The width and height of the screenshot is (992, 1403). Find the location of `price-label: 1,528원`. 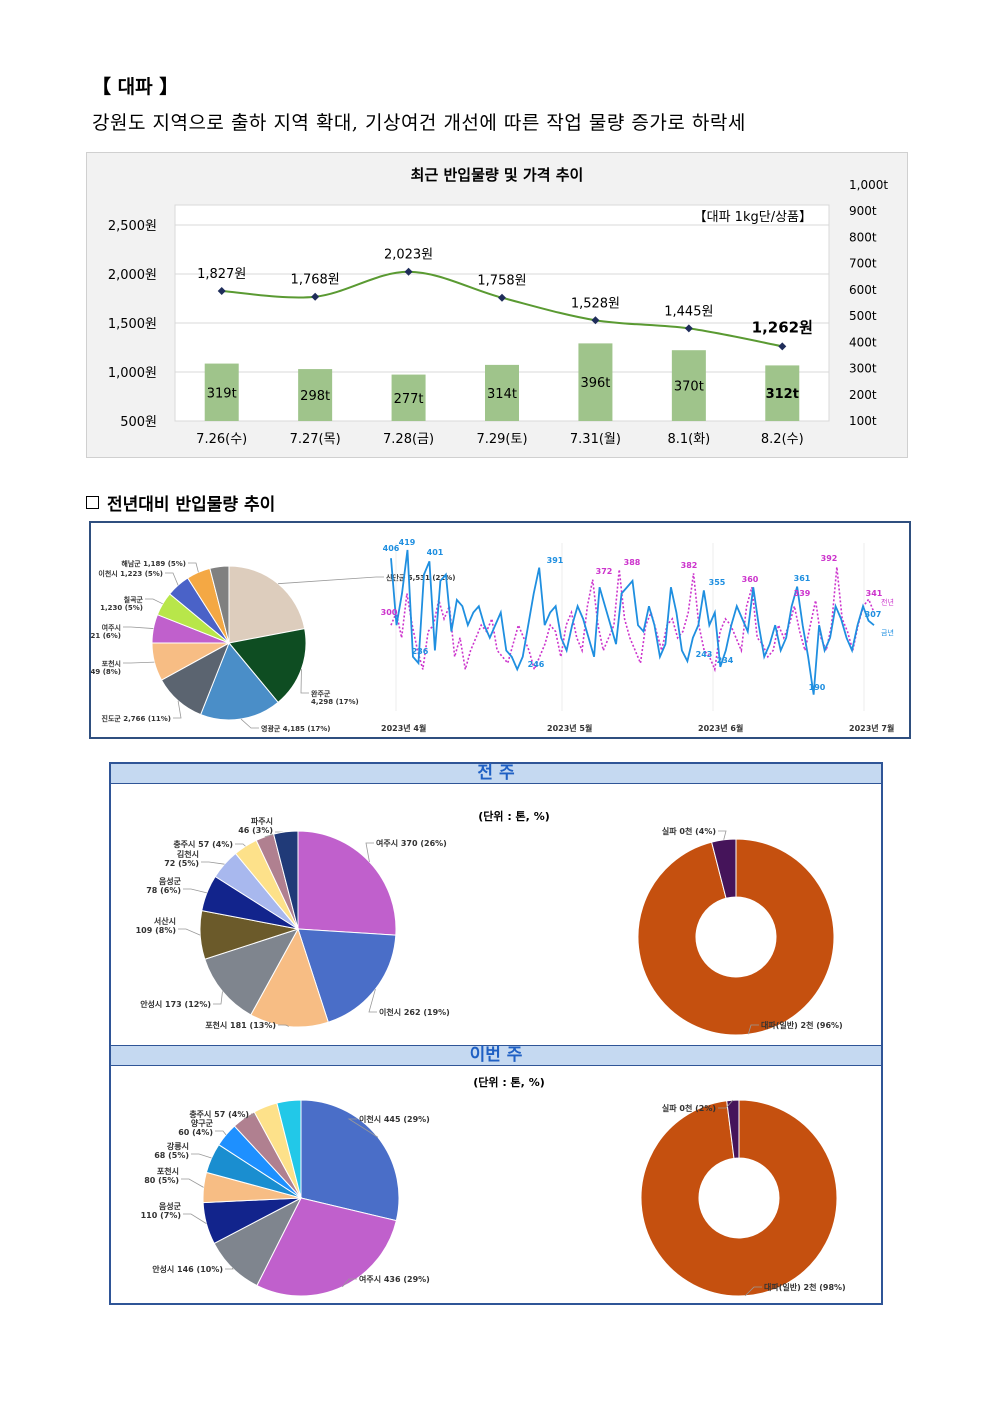

price-label: 1,528원 is located at coordinates (595, 303).